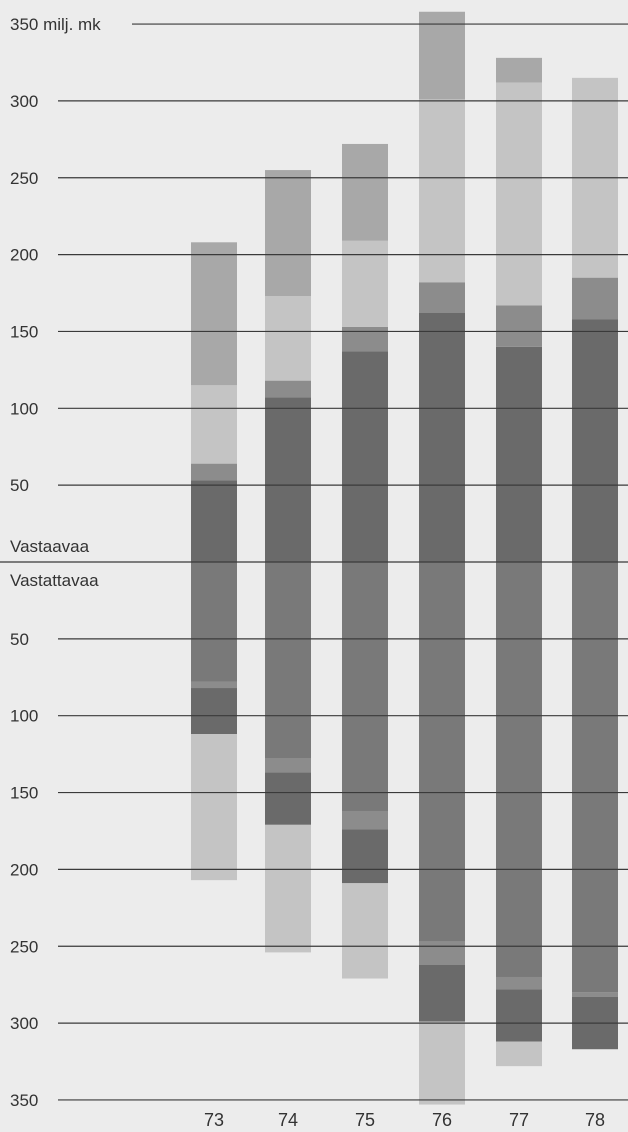 The width and height of the screenshot is (628, 1132). I want to click on bar-upper-76-seg4, so click(442, 55).